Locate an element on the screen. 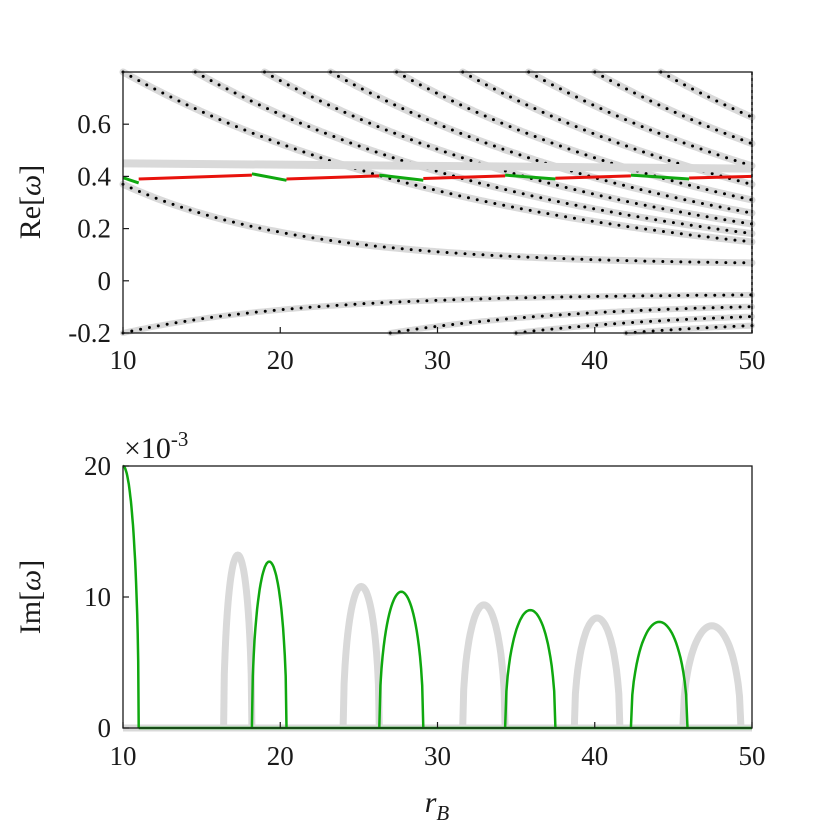  top-xtick-label-10: 10 is located at coordinates (123, 360).